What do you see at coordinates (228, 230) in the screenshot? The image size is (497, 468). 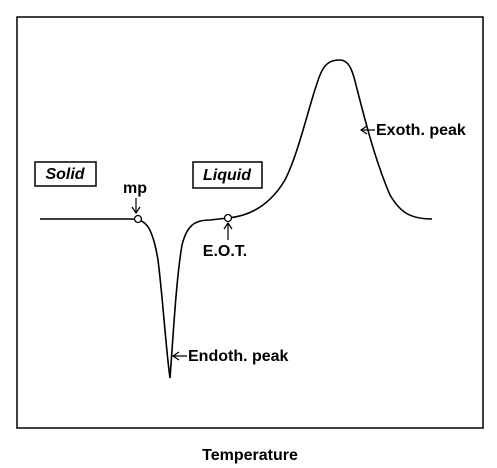 I see `eot-arrow` at bounding box center [228, 230].